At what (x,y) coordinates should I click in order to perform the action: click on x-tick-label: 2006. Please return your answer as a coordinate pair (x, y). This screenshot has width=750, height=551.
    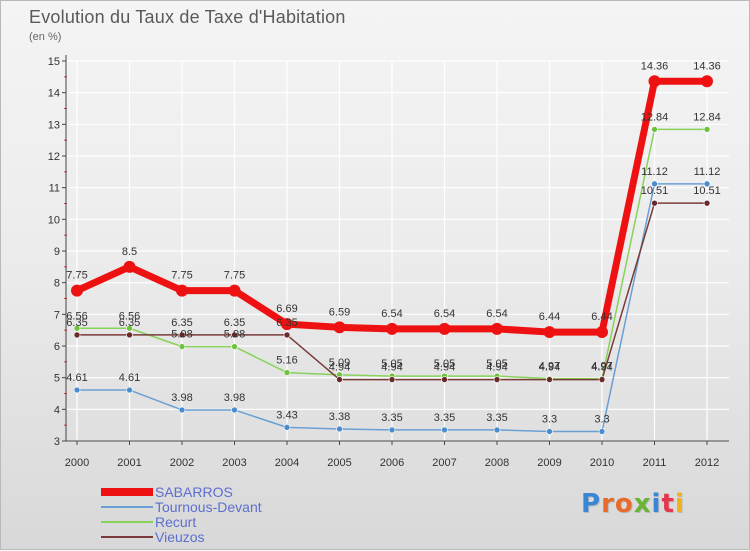
    Looking at the image, I should click on (392, 463).